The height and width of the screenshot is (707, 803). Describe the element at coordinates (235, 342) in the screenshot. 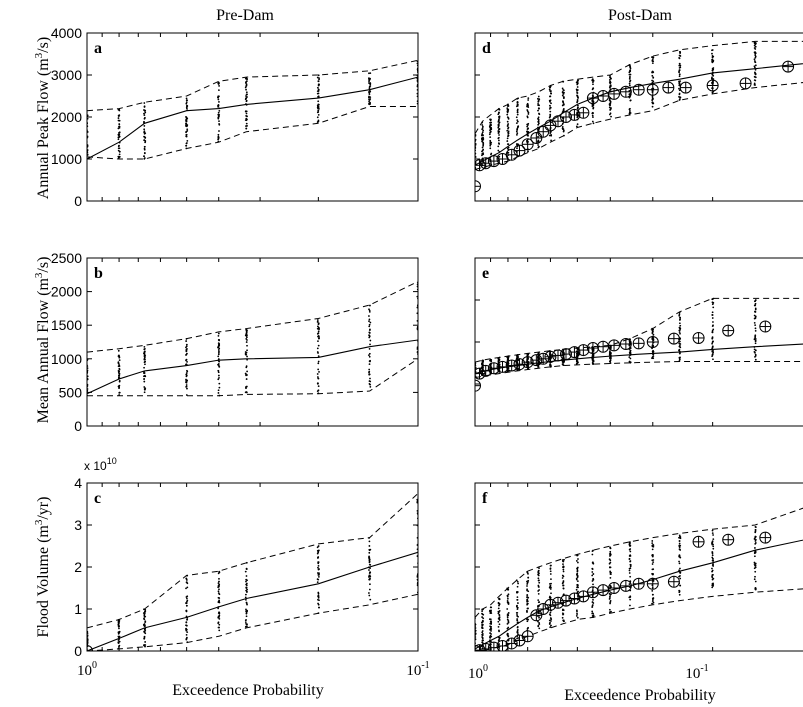

I see `panel-b: 0 500 1000 1500 2000 2500 b` at that location.